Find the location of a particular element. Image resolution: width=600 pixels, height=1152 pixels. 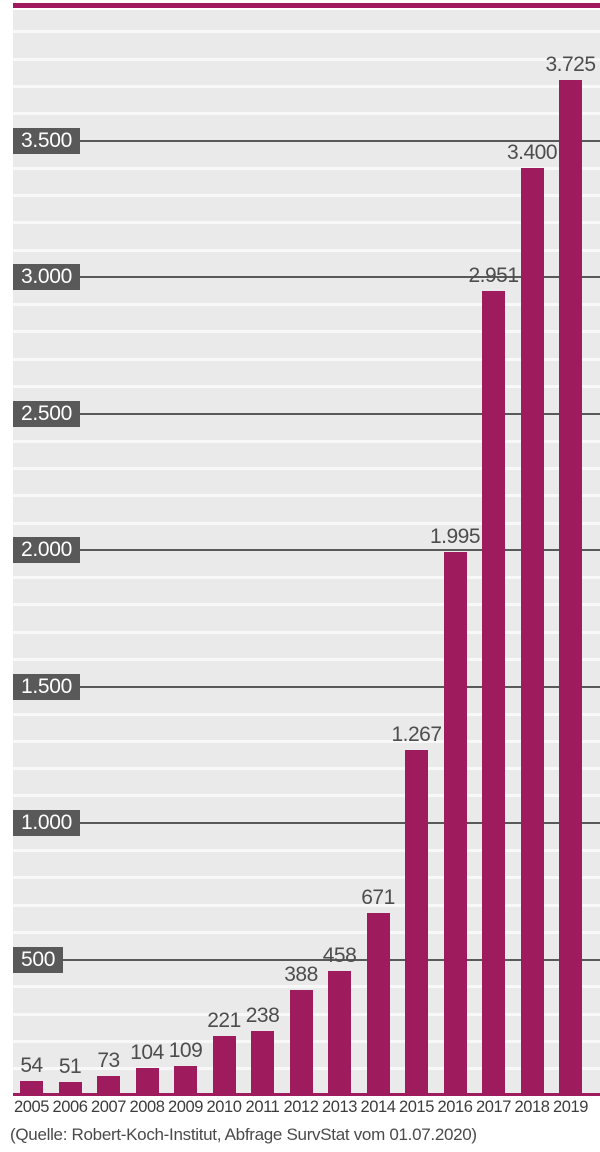

bar-value-label: 238 is located at coordinates (262, 1016).